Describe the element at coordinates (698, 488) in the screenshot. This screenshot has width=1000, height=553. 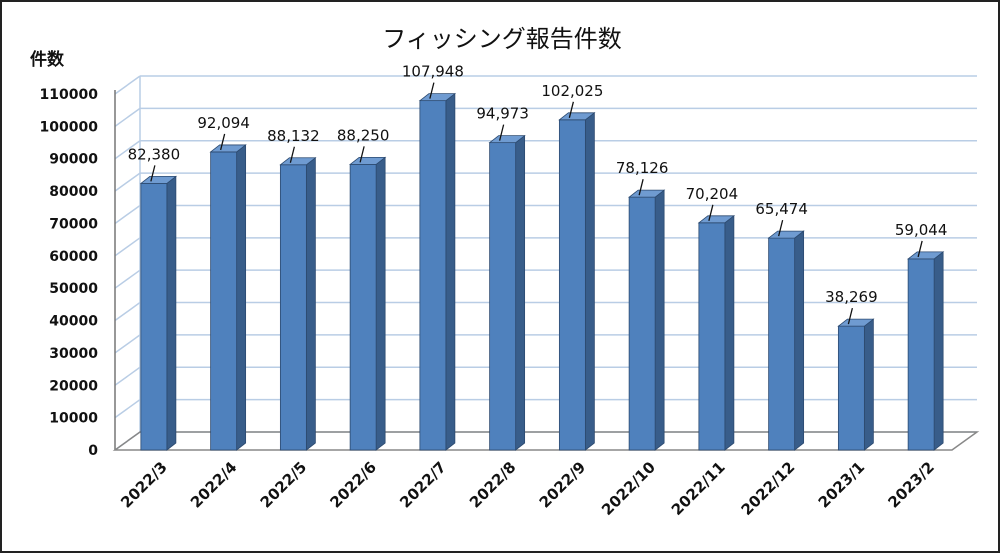
I see `x-tick-label: 2022/11` at that location.